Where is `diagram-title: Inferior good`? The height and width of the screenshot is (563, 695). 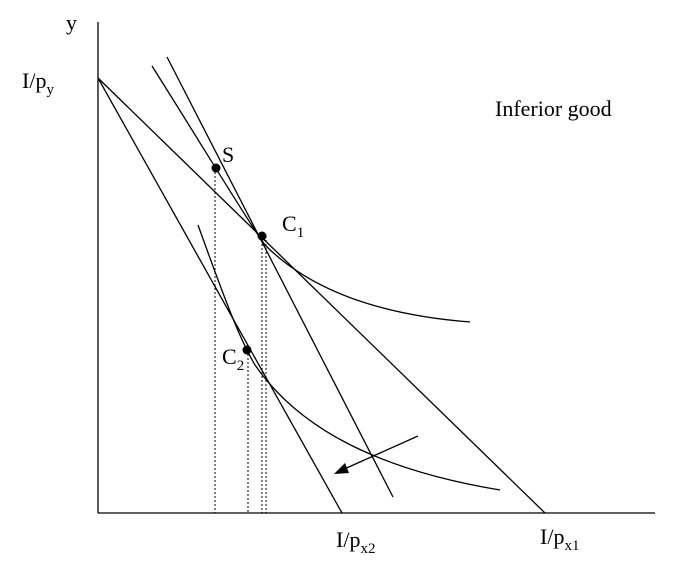 diagram-title: Inferior good is located at coordinates (553, 108).